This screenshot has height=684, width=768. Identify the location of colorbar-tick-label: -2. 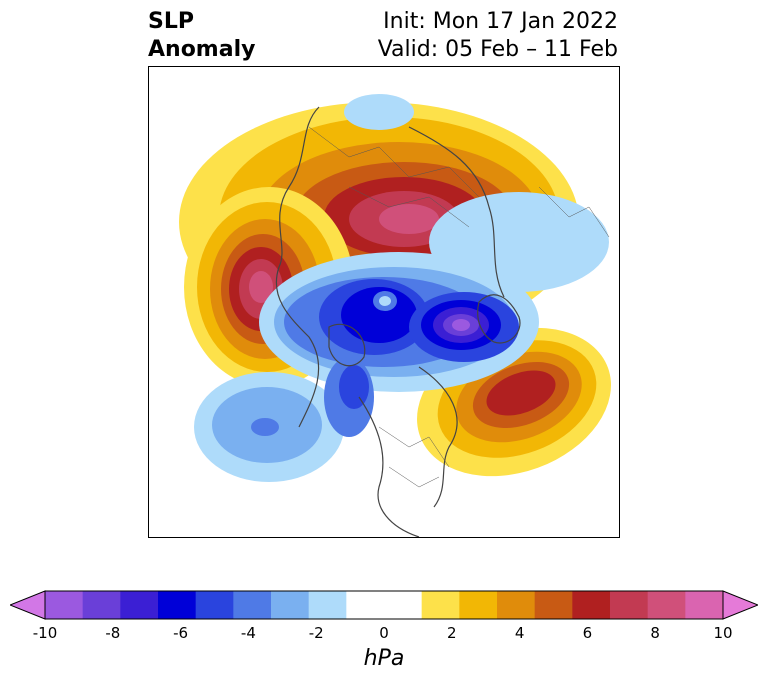
(316, 633).